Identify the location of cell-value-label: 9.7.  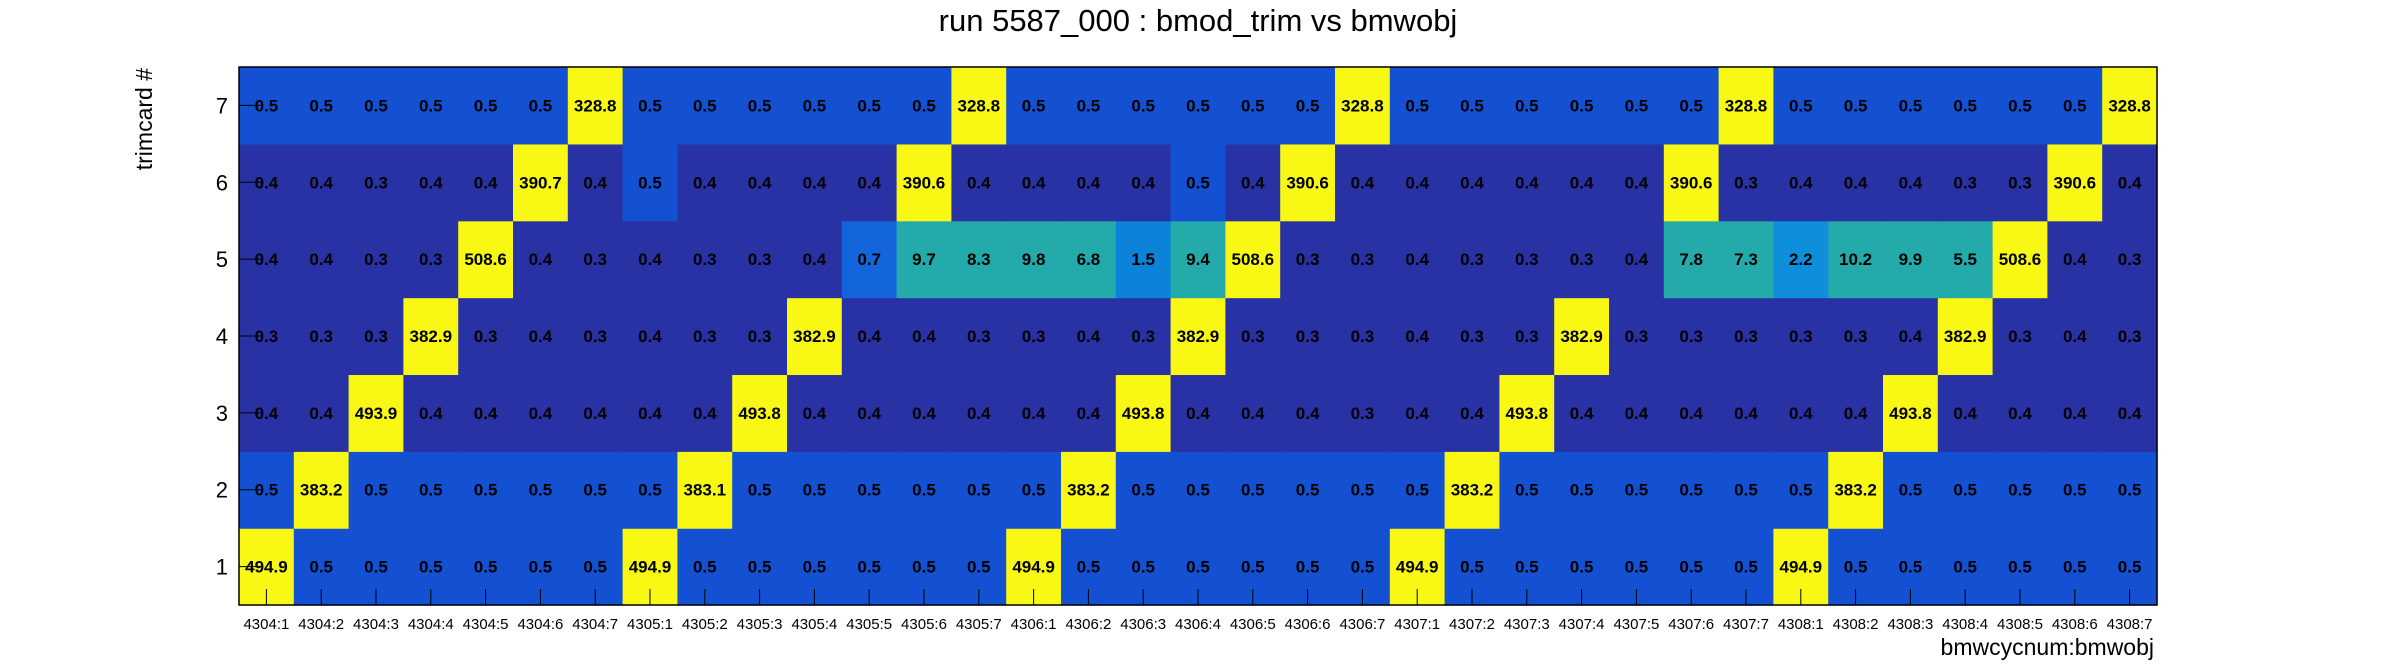
(924, 259).